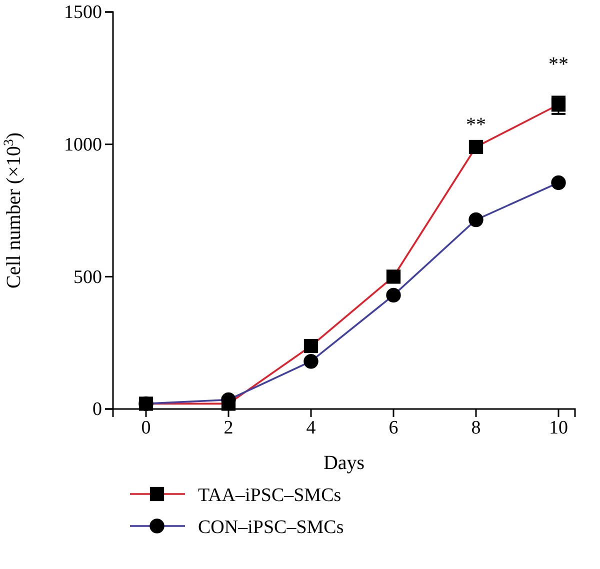  Describe the element at coordinates (146, 427) in the screenshot. I see `x-tick-label: 0` at that location.